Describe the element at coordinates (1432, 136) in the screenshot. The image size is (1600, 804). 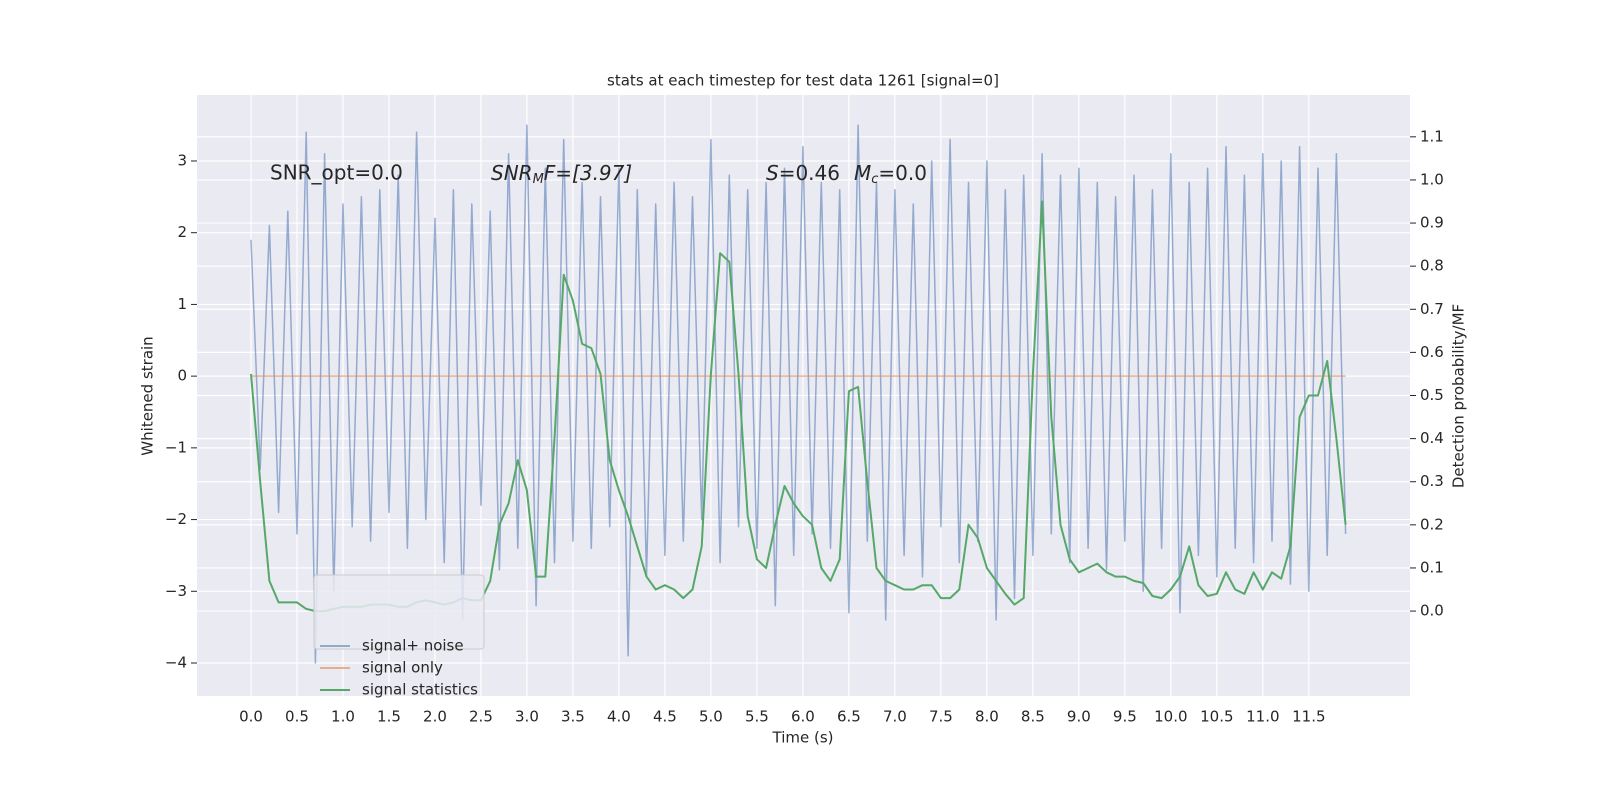
I see `y2-tick-label: 1.1` at that location.